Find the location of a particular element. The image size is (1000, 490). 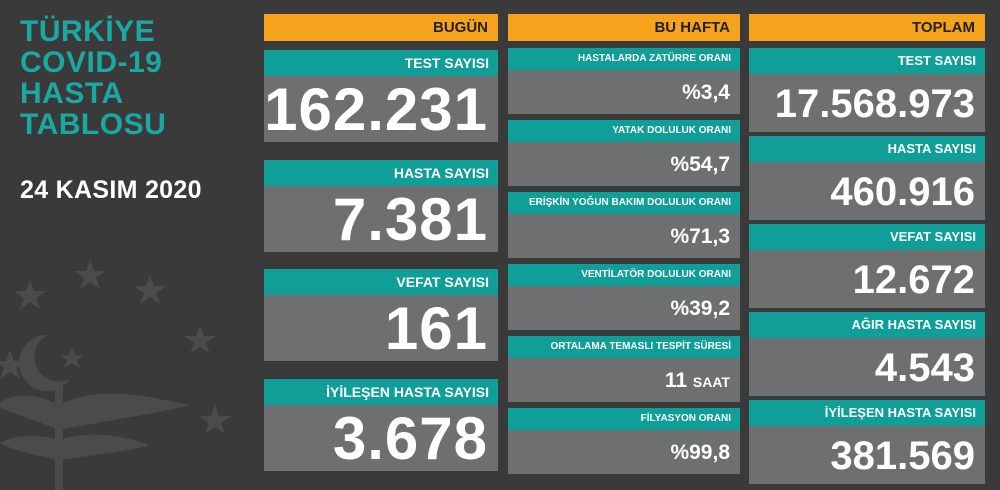

today-test-card: TEST SAYISI 162.231 is located at coordinates (381, 96).